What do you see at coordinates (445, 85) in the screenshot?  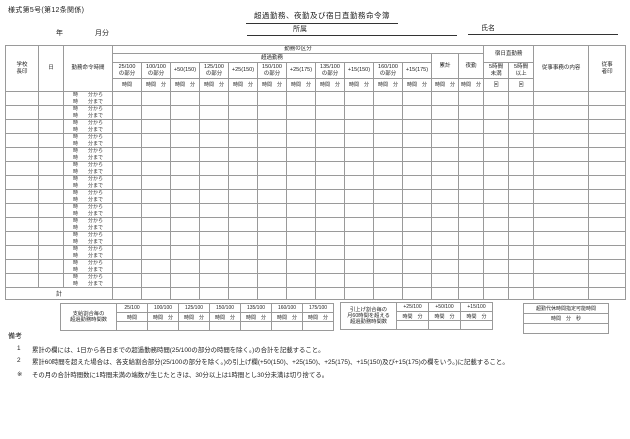 I see `cumulative-unit-cell: 時間 分` at bounding box center [445, 85].